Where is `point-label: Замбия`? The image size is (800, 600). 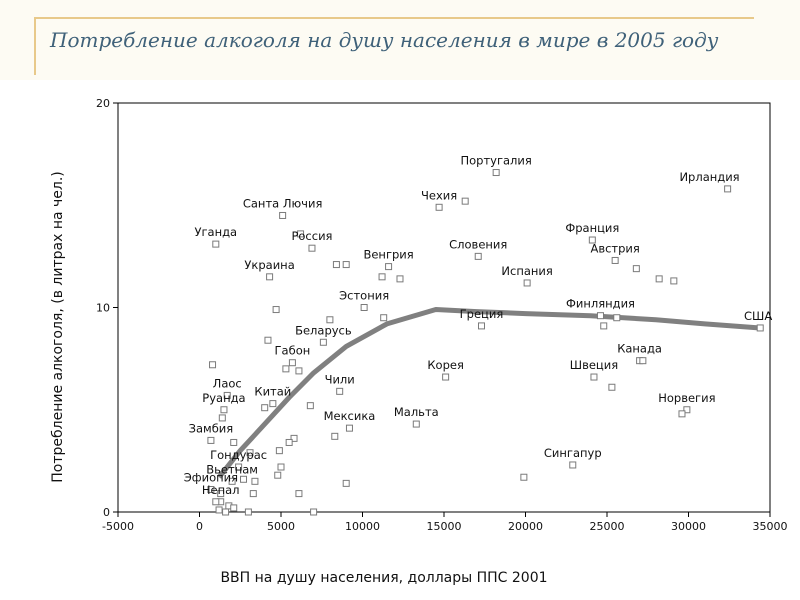
point-label: Замбия is located at coordinates (211, 428).